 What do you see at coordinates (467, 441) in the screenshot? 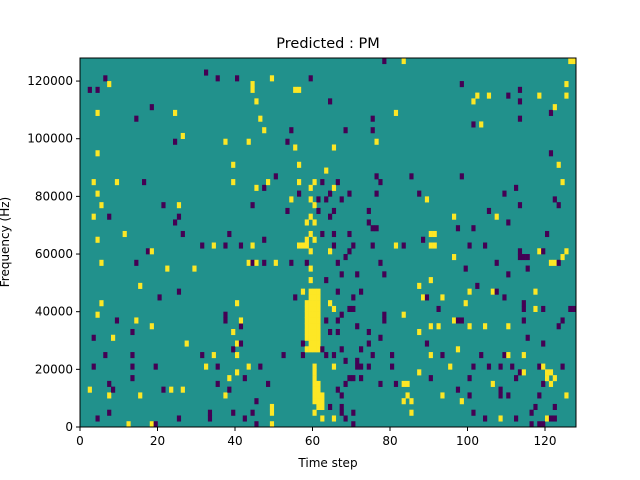
I see `x-tick-label: 100` at bounding box center [467, 441].